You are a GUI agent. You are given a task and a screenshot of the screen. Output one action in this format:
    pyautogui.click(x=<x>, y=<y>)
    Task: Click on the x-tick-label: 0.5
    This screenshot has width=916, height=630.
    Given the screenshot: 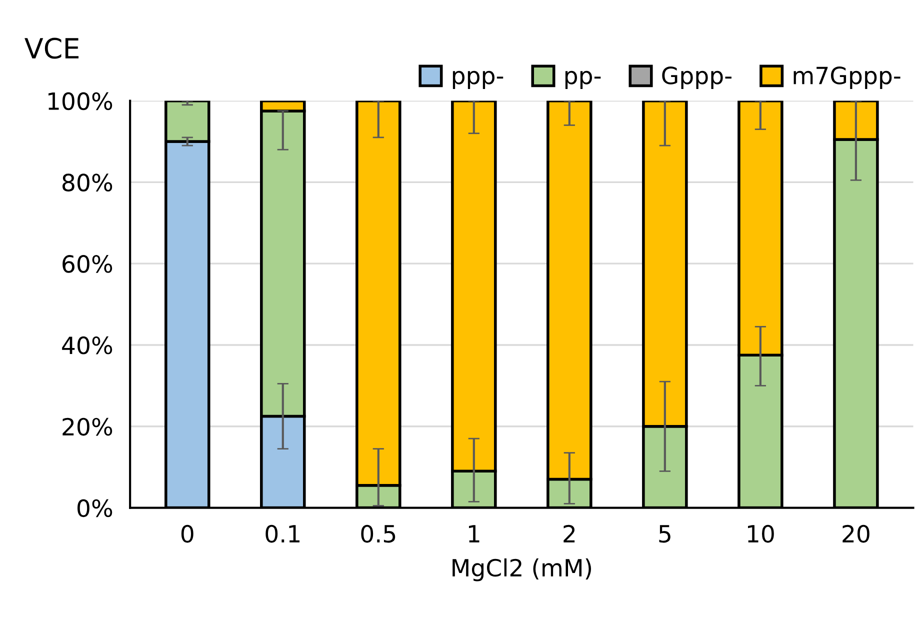 What is the action you would take?
    pyautogui.click(x=378, y=533)
    